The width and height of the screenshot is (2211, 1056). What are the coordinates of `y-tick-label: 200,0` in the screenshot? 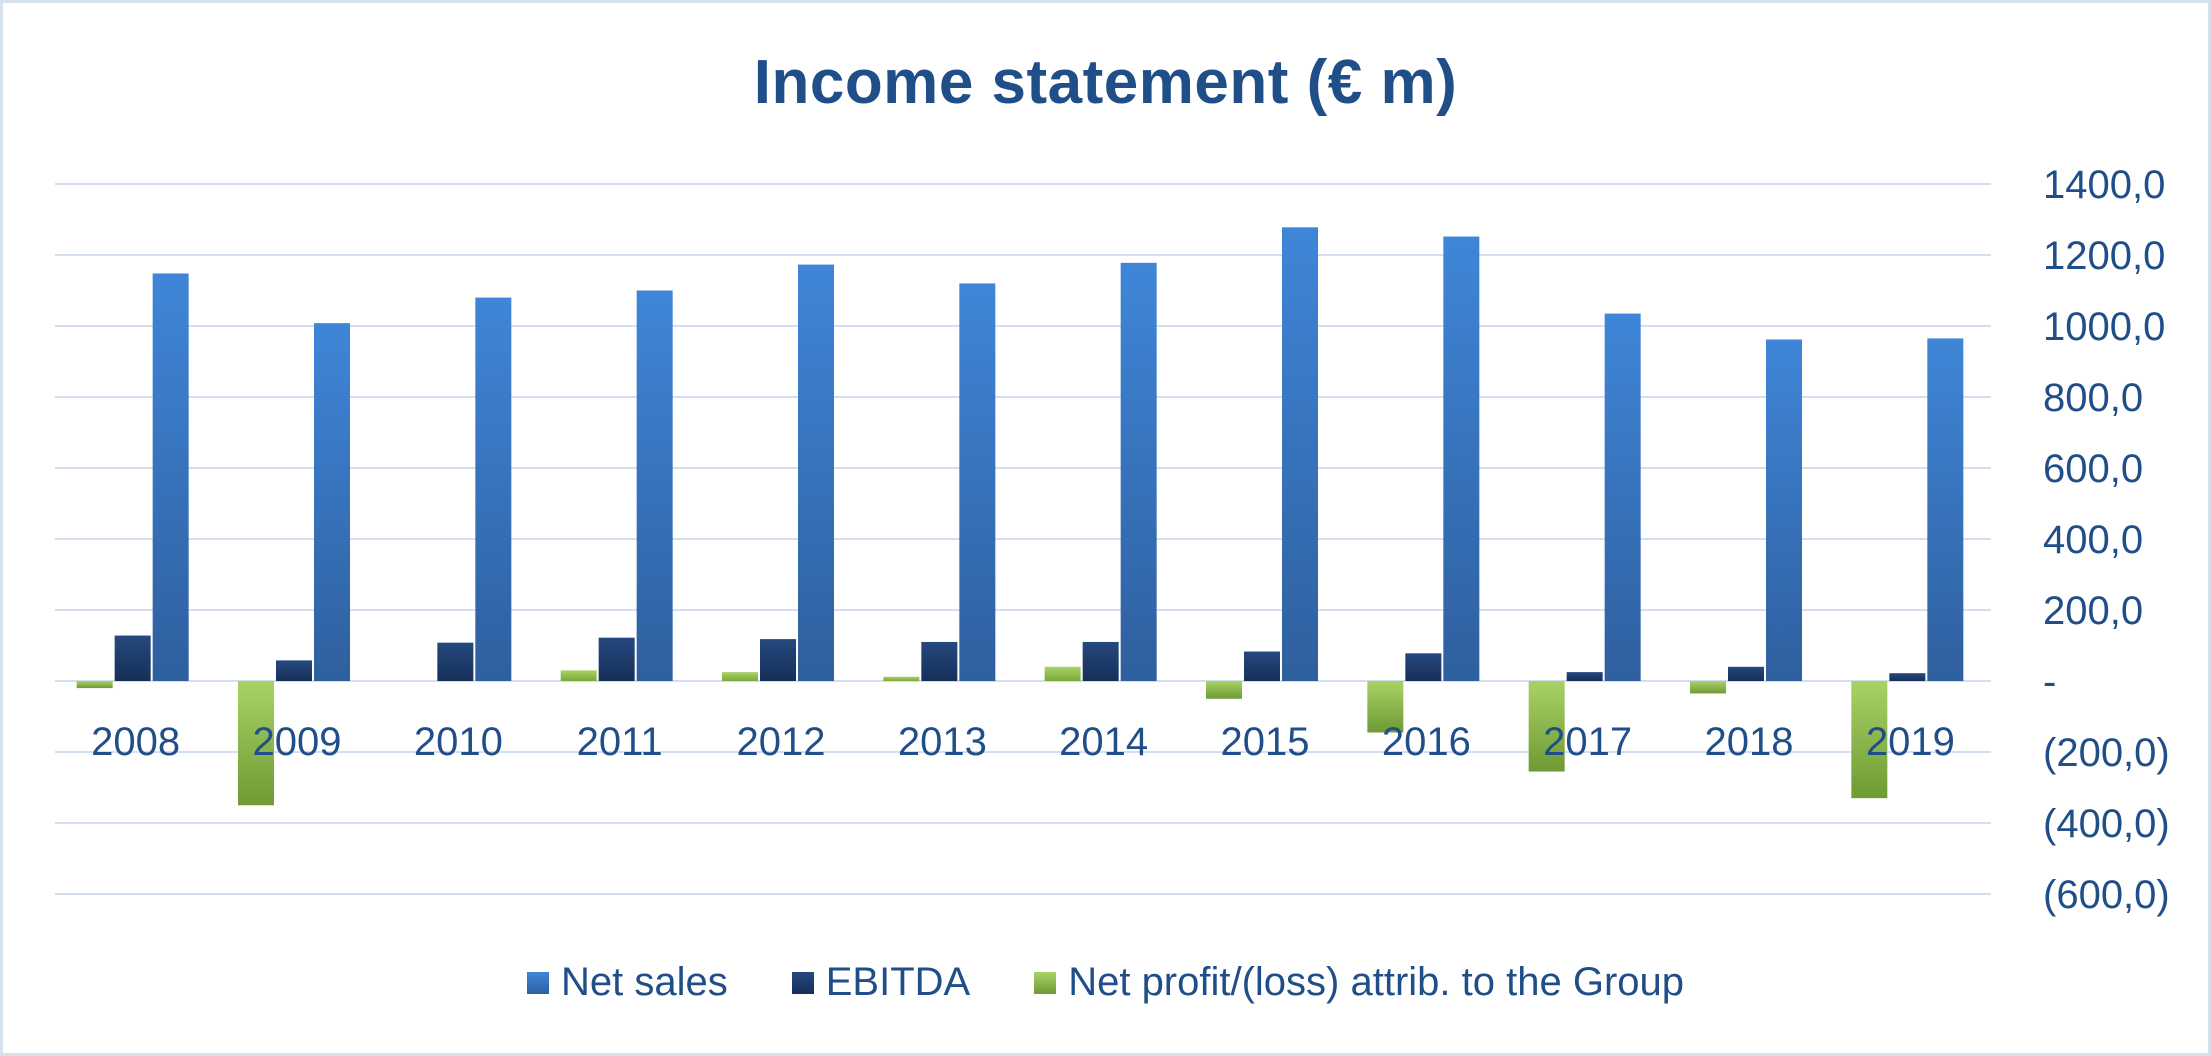 It's located at (2093, 611).